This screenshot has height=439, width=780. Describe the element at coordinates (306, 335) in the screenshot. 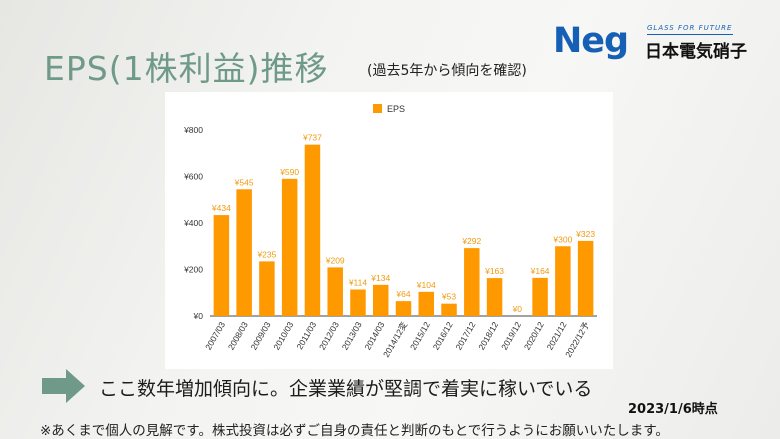

I see `x-tick-label: 2011/03` at that location.